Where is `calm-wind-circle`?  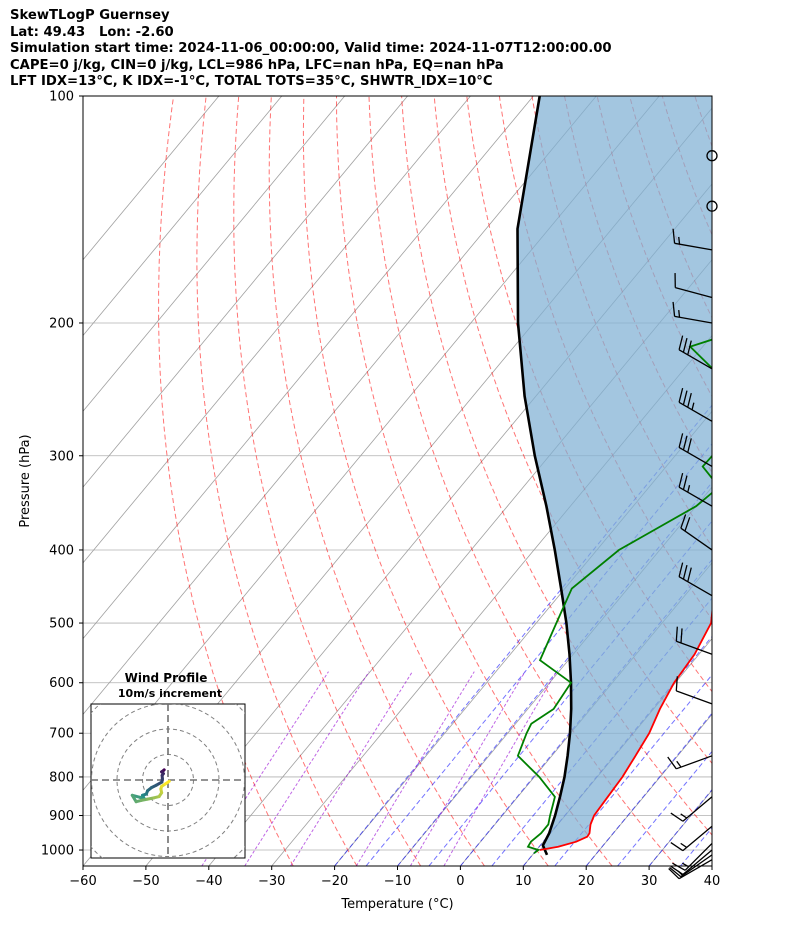 calm-wind-circle is located at coordinates (712, 156).